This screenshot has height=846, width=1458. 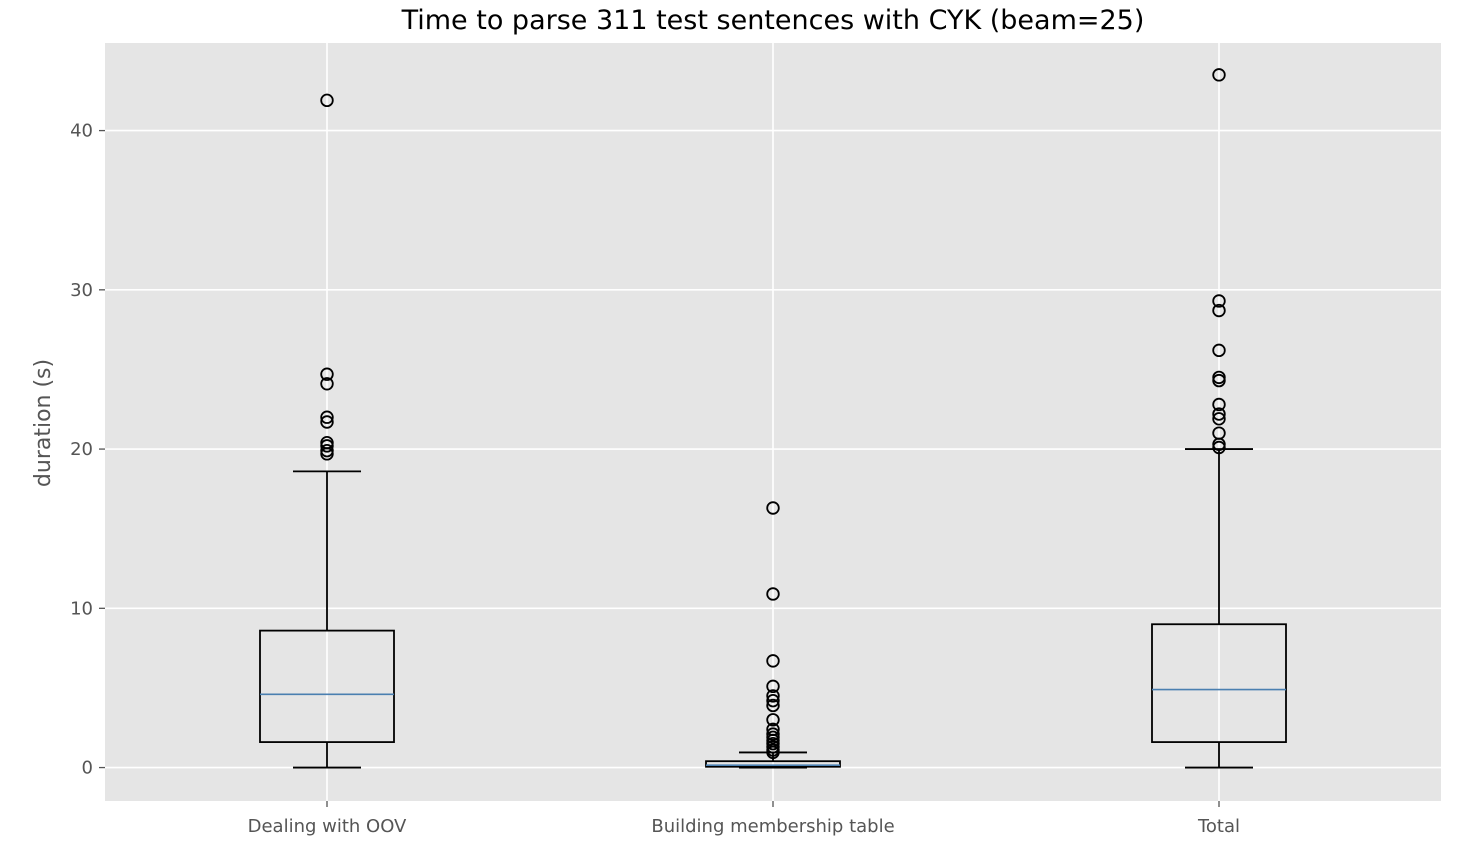 I want to click on y-axis-label: duration (s), so click(x=43, y=423).